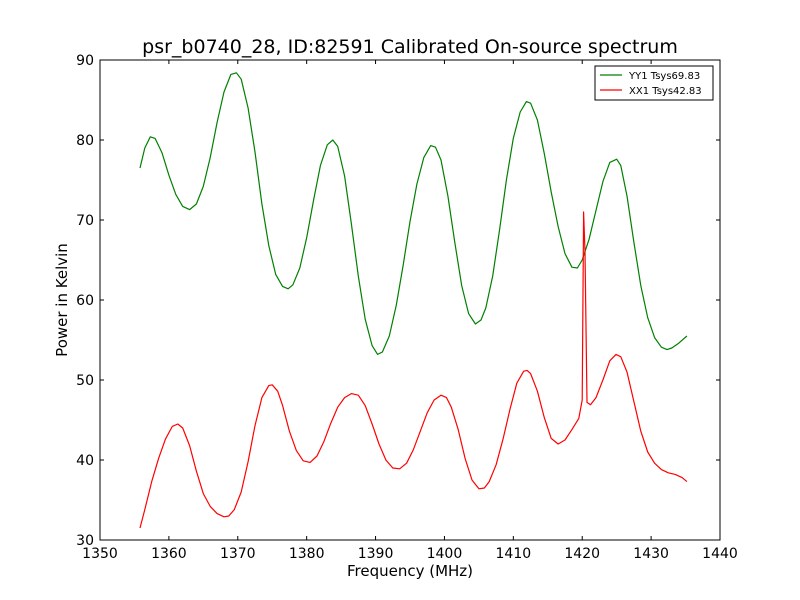 The height and width of the screenshot is (600, 800). Describe the element at coordinates (410, 571) in the screenshot. I see `x-axis-label: Frequency (MHz)` at that location.